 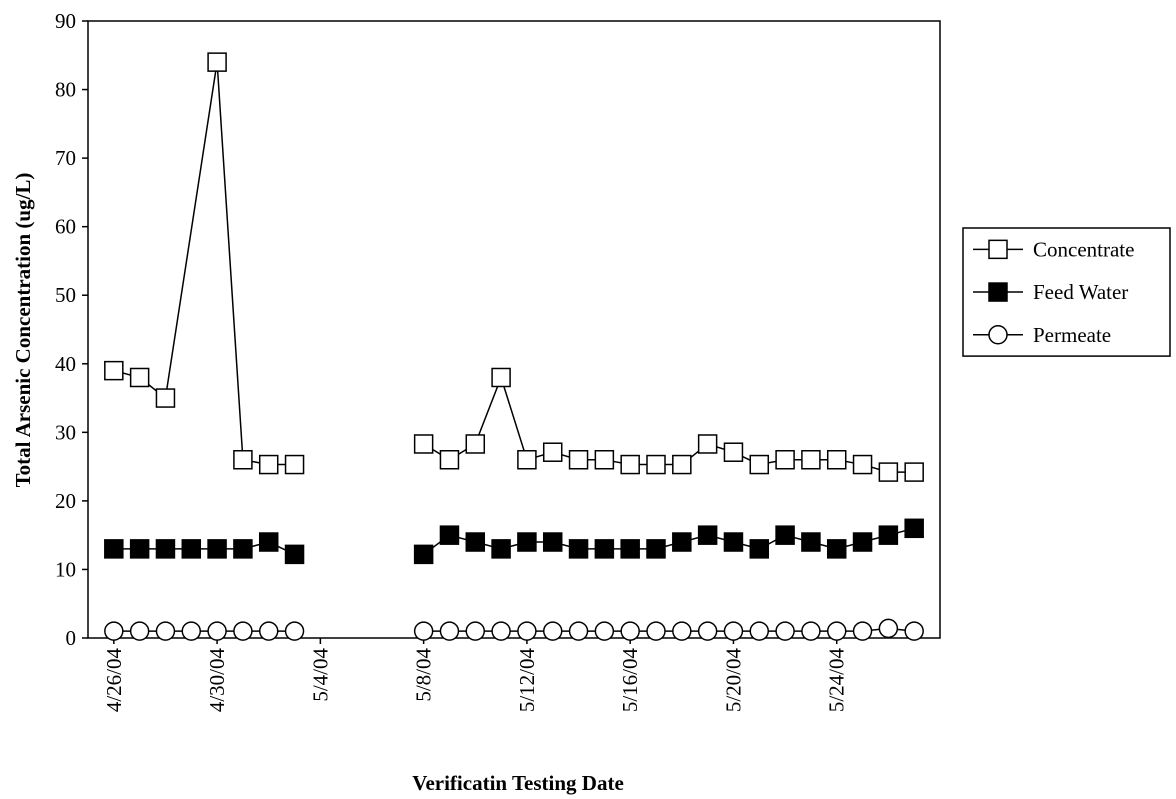 I want to click on legend-label: Concentrate, so click(x=1083, y=249).